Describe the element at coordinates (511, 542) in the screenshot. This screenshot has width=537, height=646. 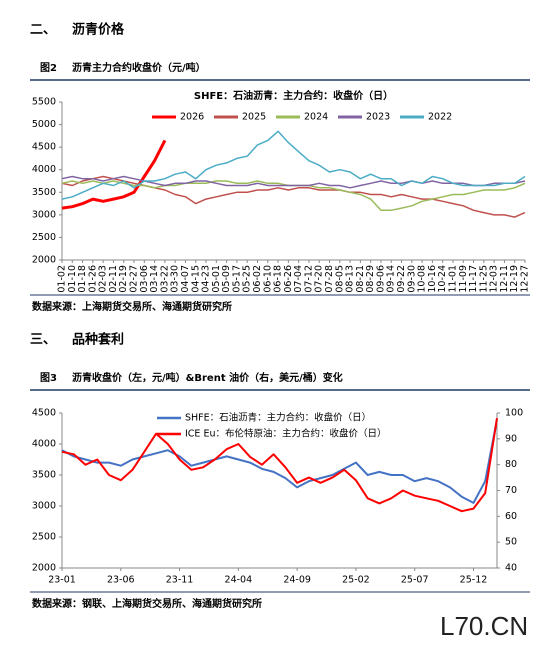
I see `y2-tick-label: 50` at that location.